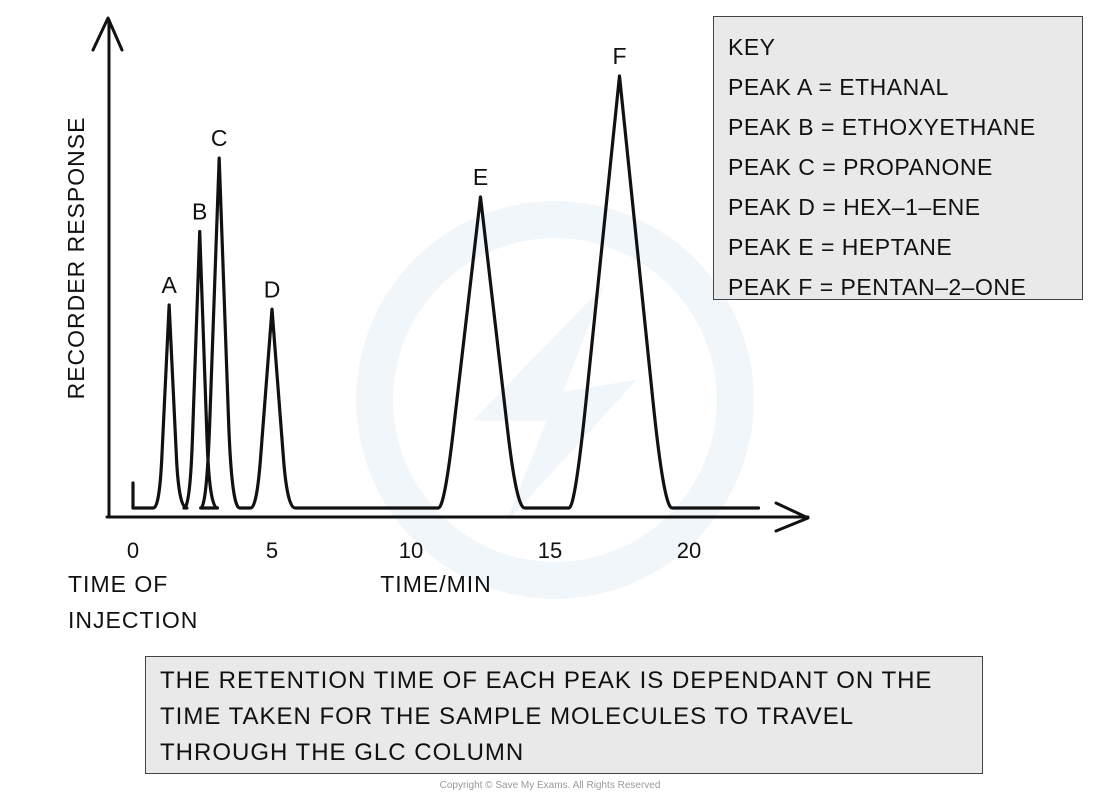 The width and height of the screenshot is (1100, 798). I want to click on key-title: KEY, so click(752, 47).